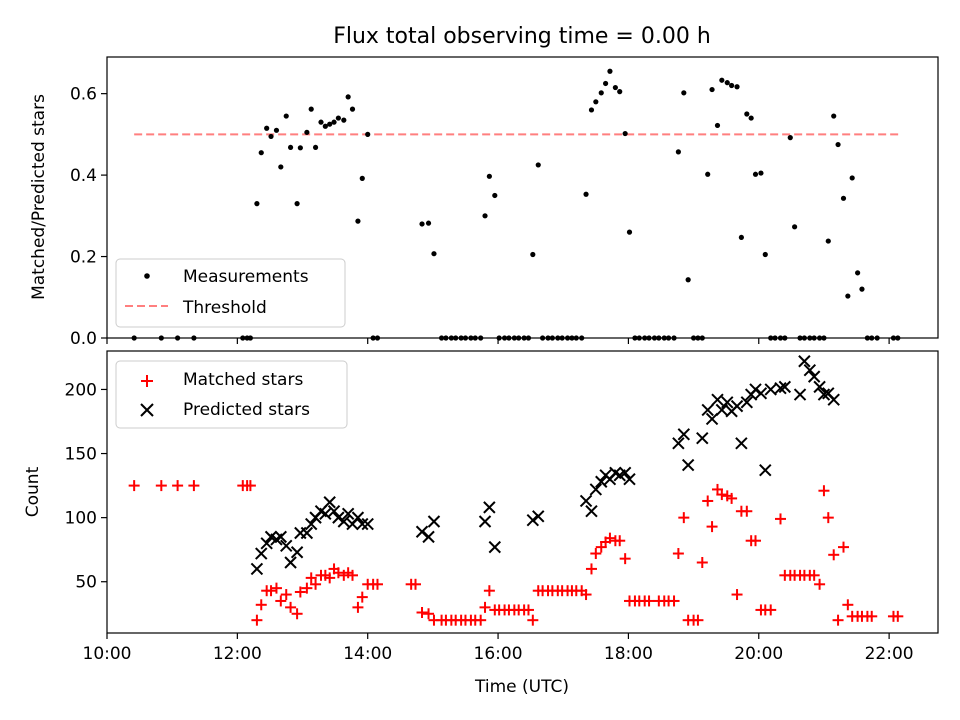 This screenshot has width=960, height=720. I want to click on x-tick-label: 18:00, so click(628, 654).